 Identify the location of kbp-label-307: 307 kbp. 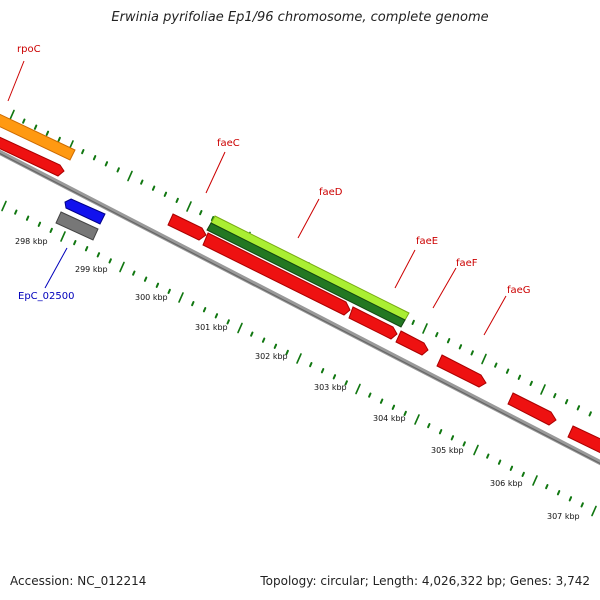
(563, 516).